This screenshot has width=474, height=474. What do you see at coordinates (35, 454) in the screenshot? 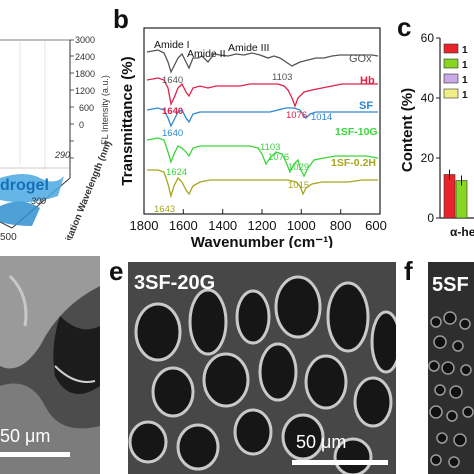
I see `scale-bar-d` at bounding box center [35, 454].